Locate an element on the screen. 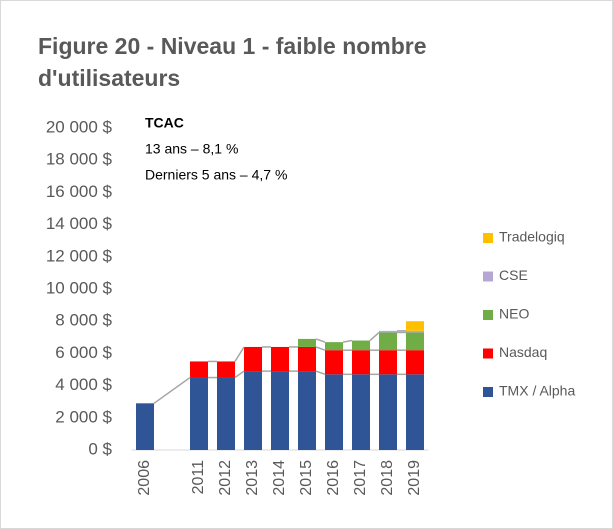 Image resolution: width=613 pixels, height=529 pixels. legend-label: TMX / Alpha is located at coordinates (537, 391).